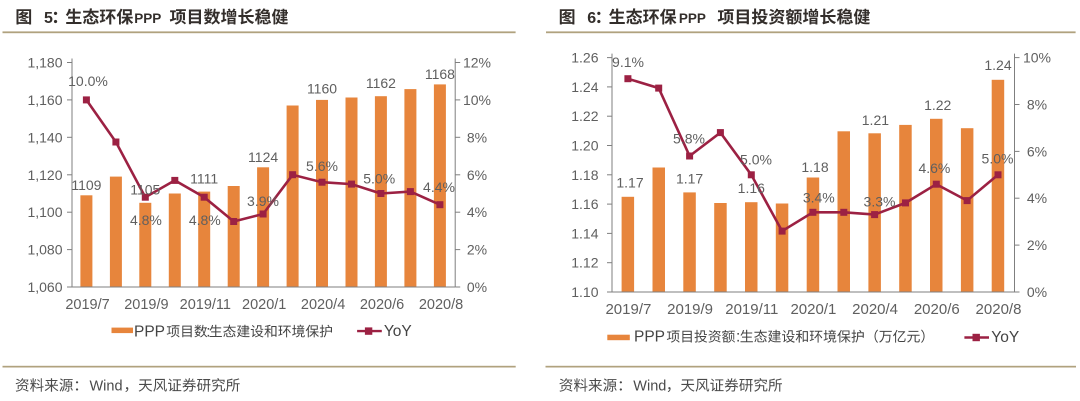 The height and width of the screenshot is (401, 1080). Describe the element at coordinates (591, 18) in the screenshot. I see `svg-text: 6` at that location.